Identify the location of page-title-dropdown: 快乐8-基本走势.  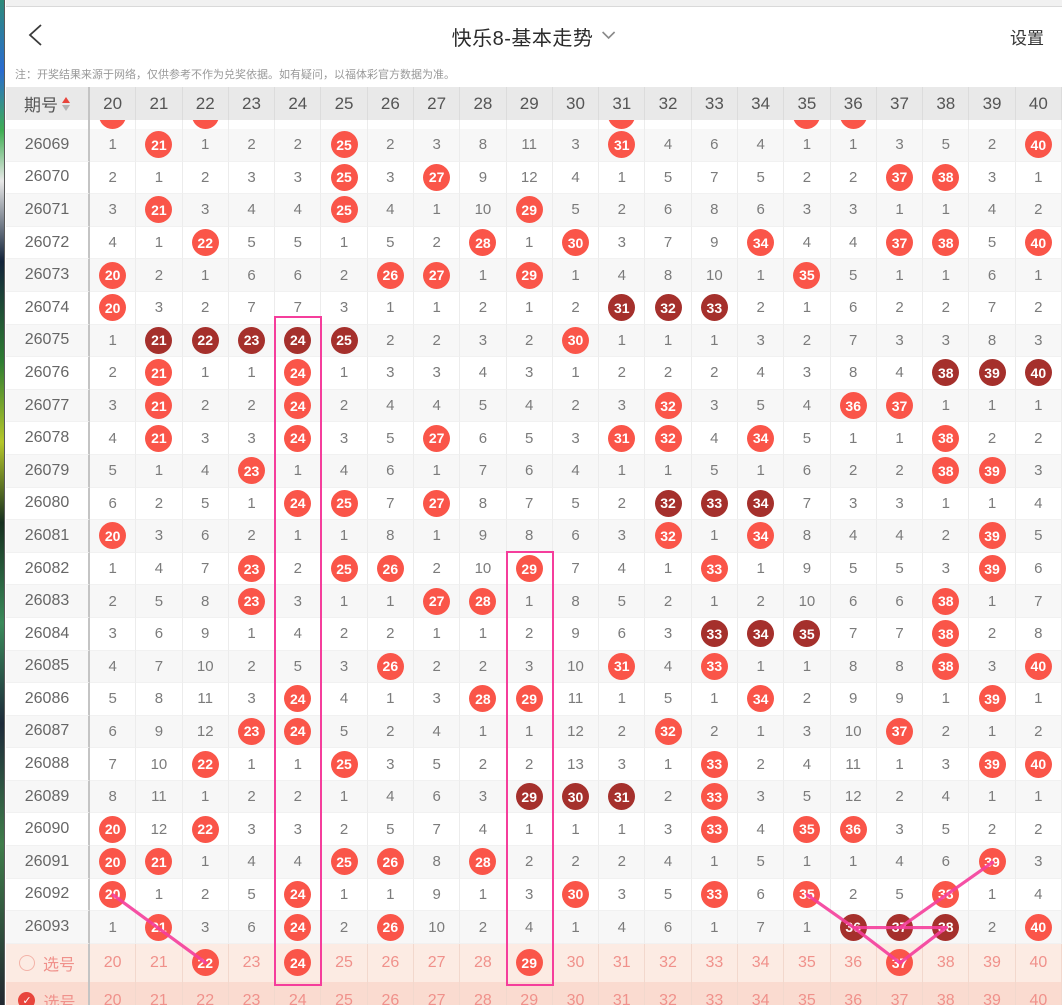
(534, 36).